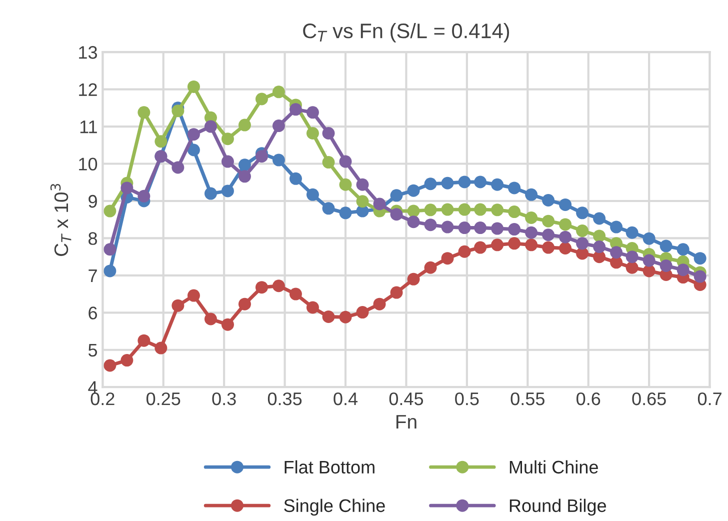 The image size is (728, 521). I want to click on x-axis-title: Fn, so click(406, 421).